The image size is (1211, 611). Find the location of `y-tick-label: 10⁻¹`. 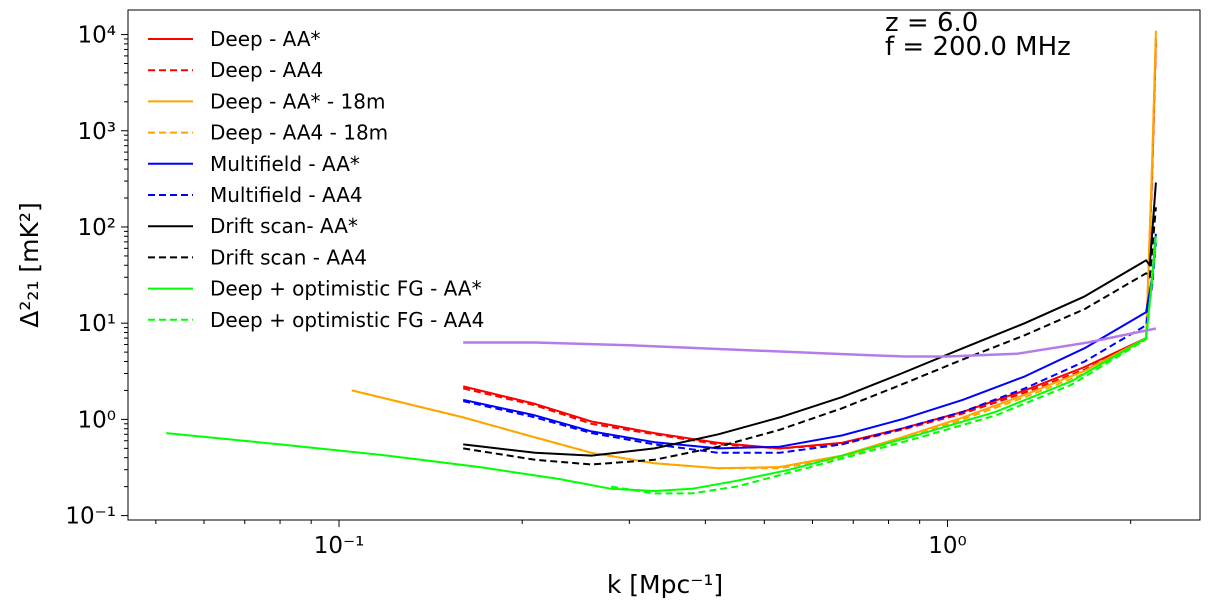

y-tick-label: 10⁻¹ is located at coordinates (90, 517).